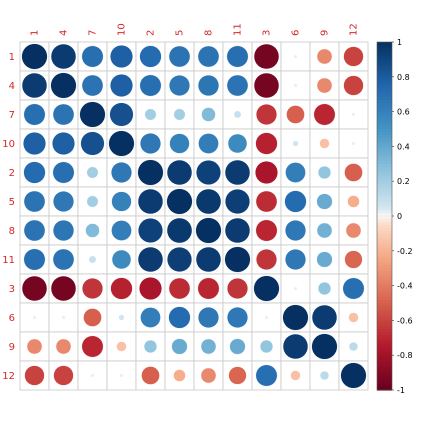 This screenshot has width=423, height=423. Describe the element at coordinates (403, 77) in the screenshot. I see `colorbar-tick-label: 0.8` at that location.